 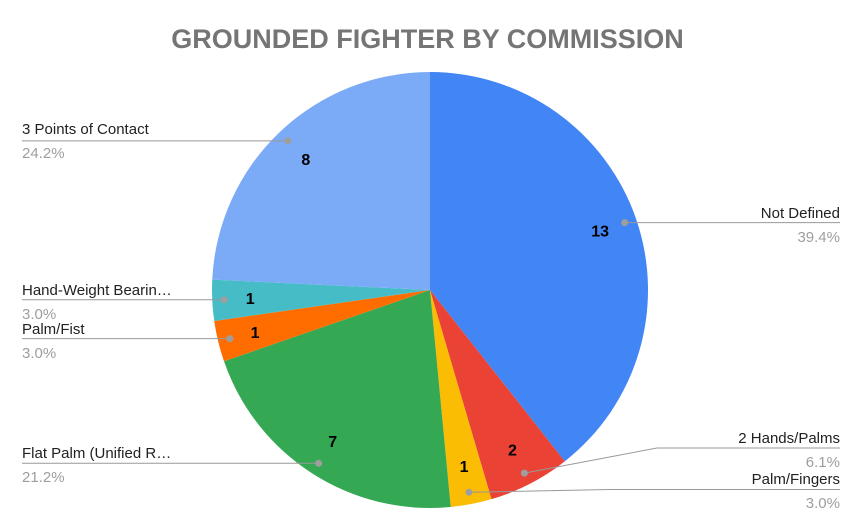 What do you see at coordinates (53, 341) in the screenshot?
I see `callout-palm-fist: Palm/Fist 3.0%` at bounding box center [53, 341].